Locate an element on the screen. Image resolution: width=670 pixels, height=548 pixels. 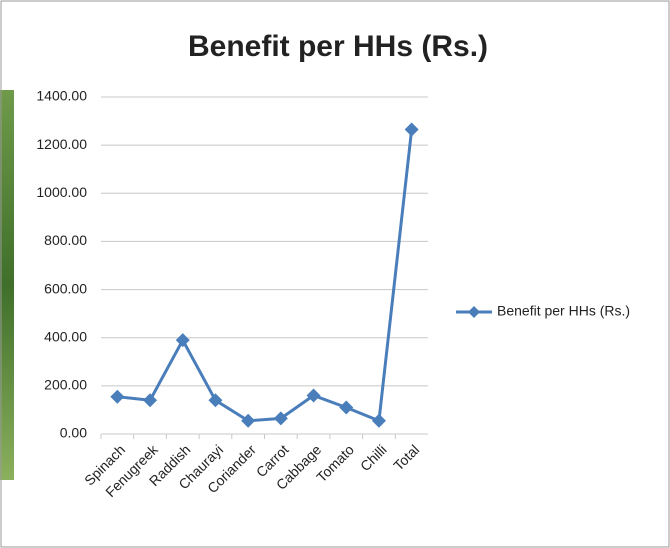
y-tick-label: 1400.00 is located at coordinates (61, 96).